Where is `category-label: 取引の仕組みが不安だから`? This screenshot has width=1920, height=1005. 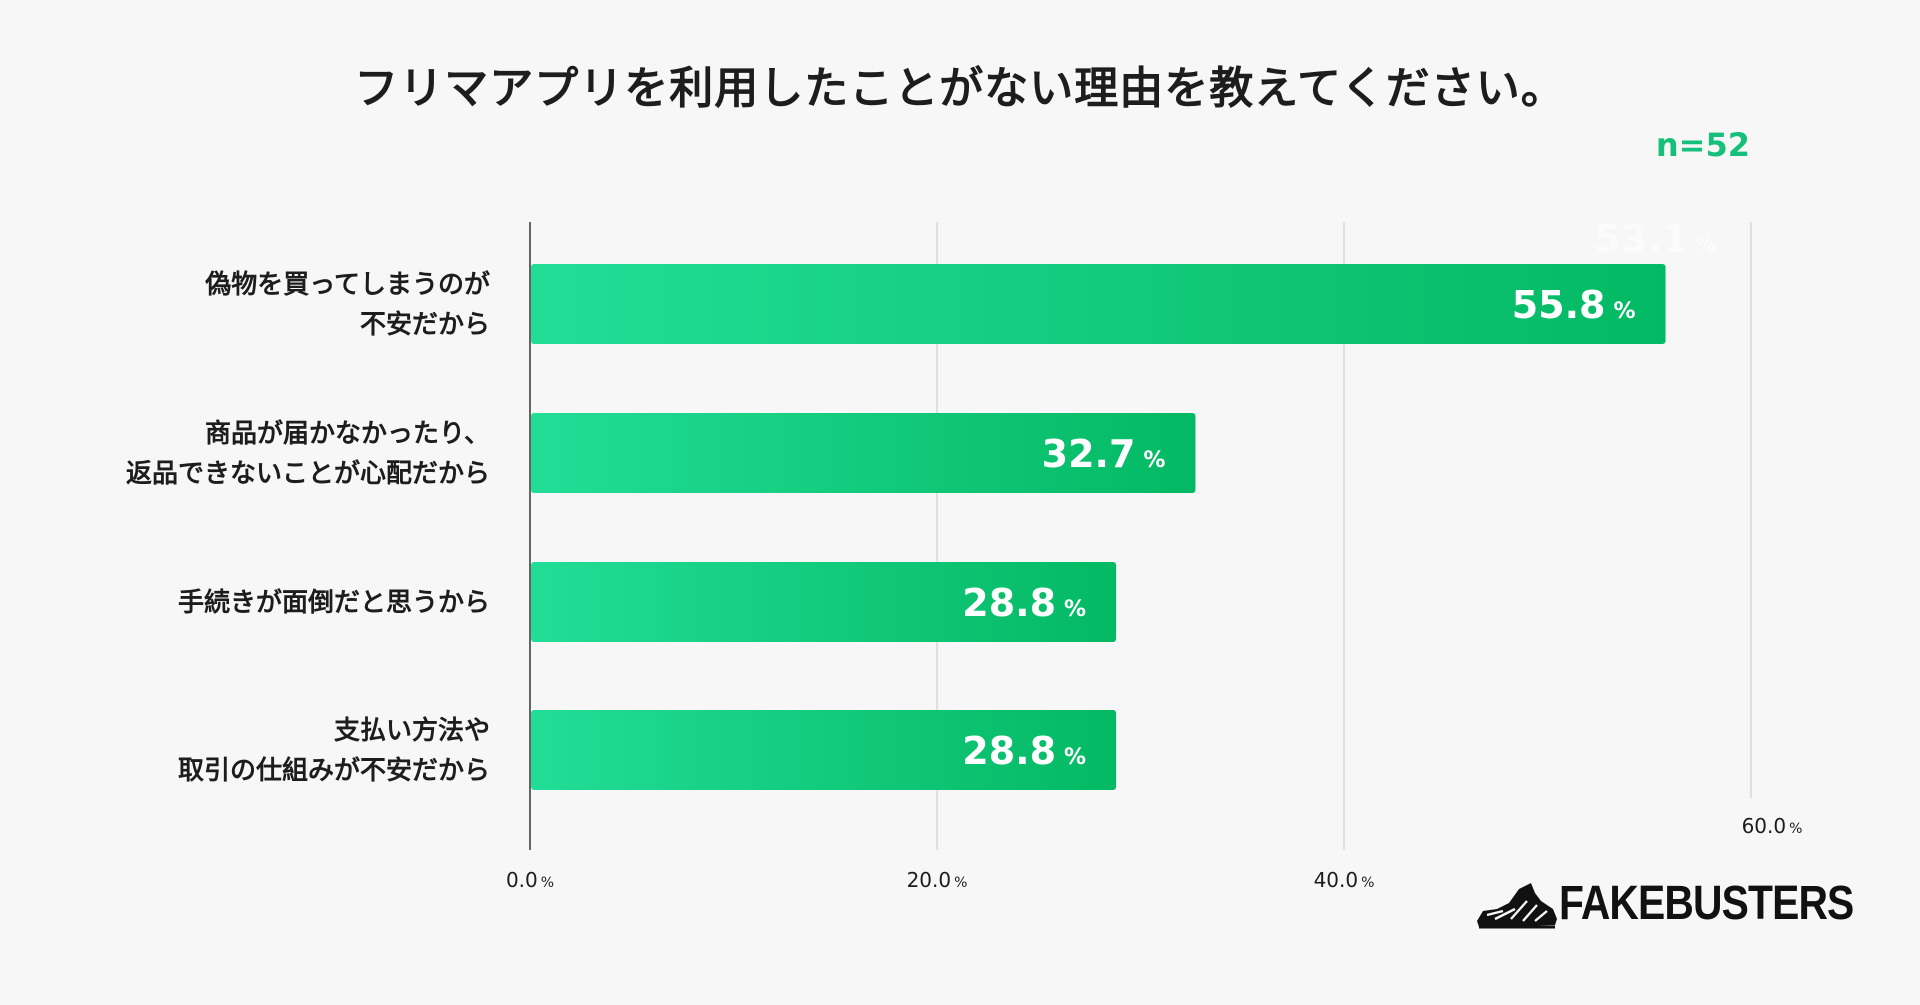 category-label: 取引の仕組みが不安だから is located at coordinates (334, 770).